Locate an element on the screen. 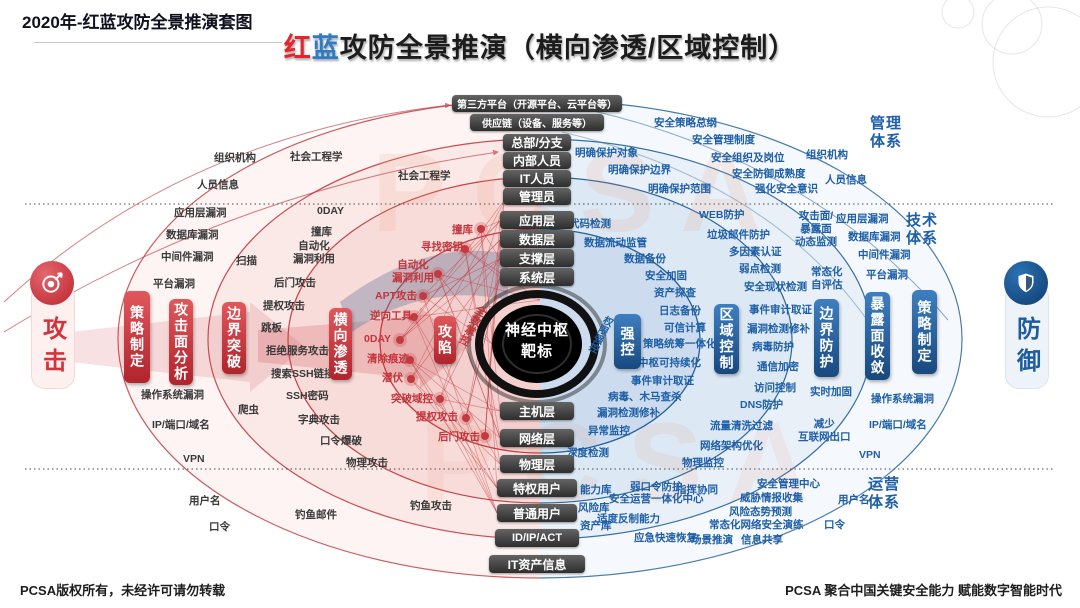  blue-inner-label: 可信计算 is located at coordinates (685, 328).